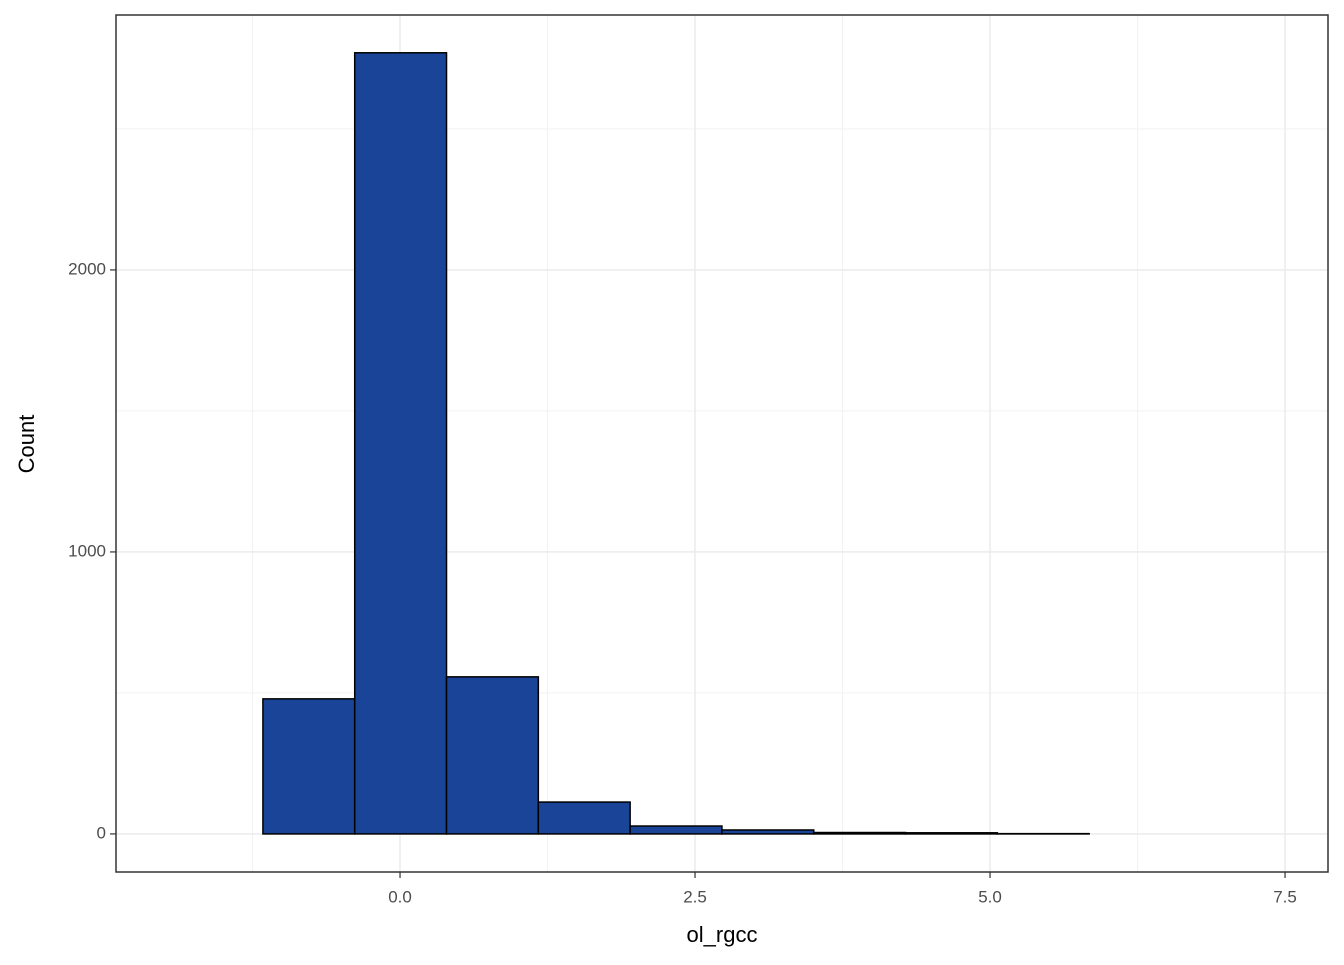 This screenshot has height=965, width=1344. Describe the element at coordinates (26, 444) in the screenshot. I see `y-axis-title: Count` at that location.